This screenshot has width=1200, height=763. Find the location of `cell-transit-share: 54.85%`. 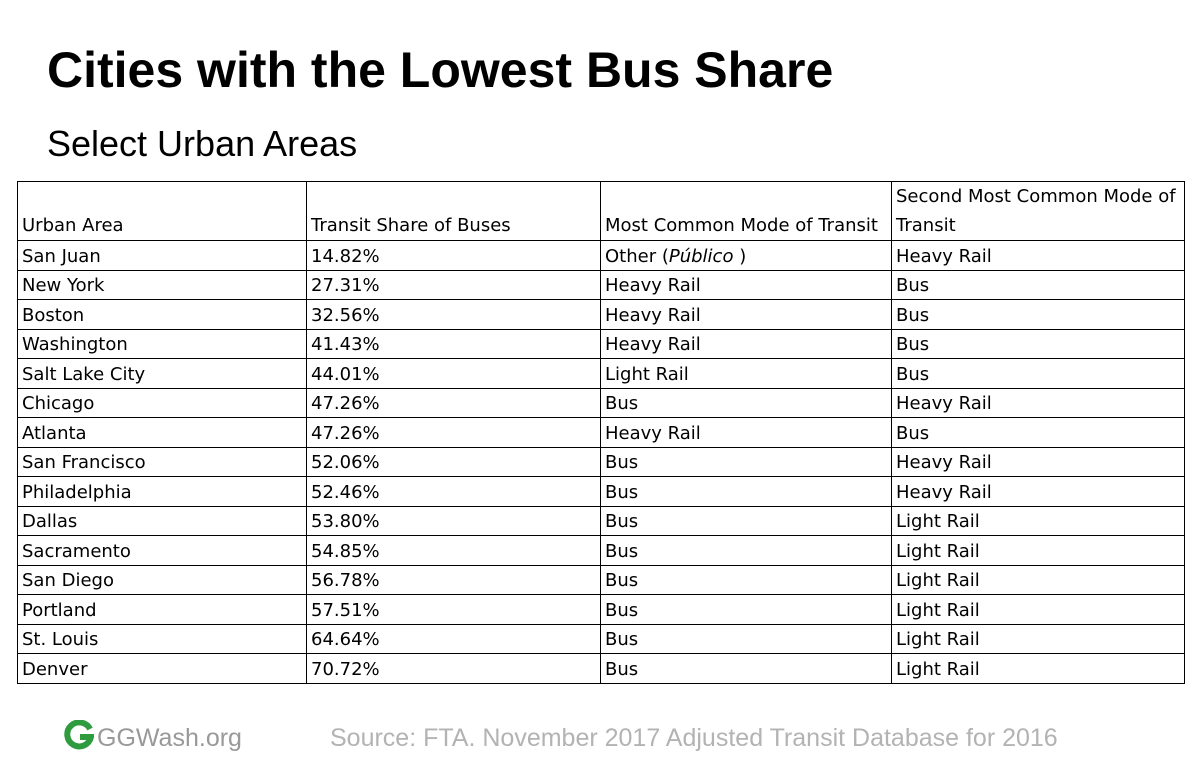

cell-transit-share: 54.85% is located at coordinates (453, 550).